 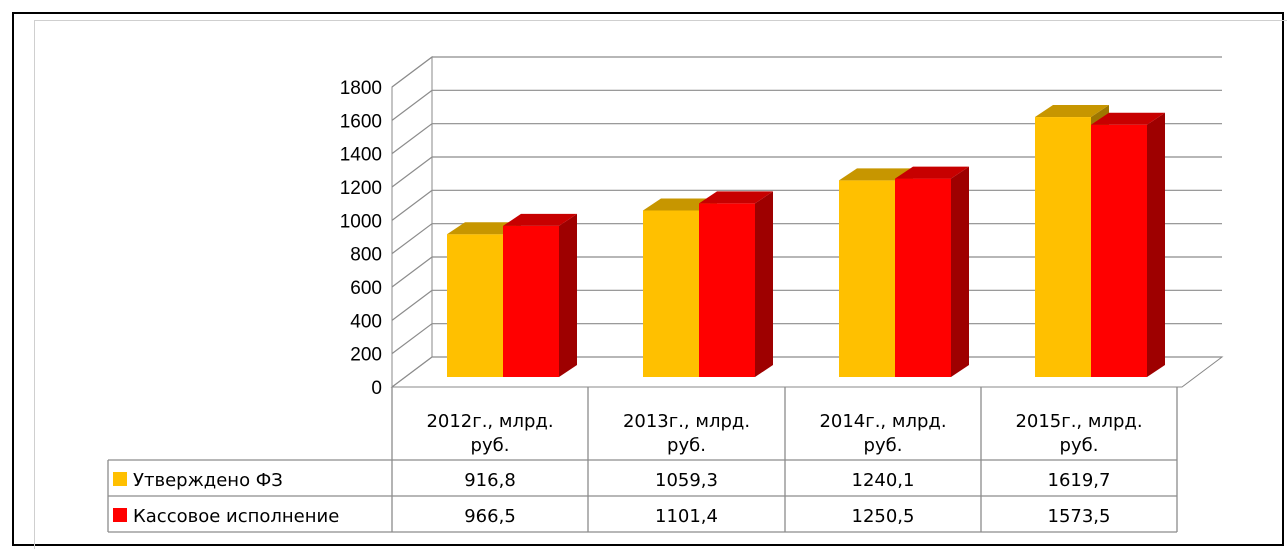 I want to click on side-wall, so click(x=412, y=221).